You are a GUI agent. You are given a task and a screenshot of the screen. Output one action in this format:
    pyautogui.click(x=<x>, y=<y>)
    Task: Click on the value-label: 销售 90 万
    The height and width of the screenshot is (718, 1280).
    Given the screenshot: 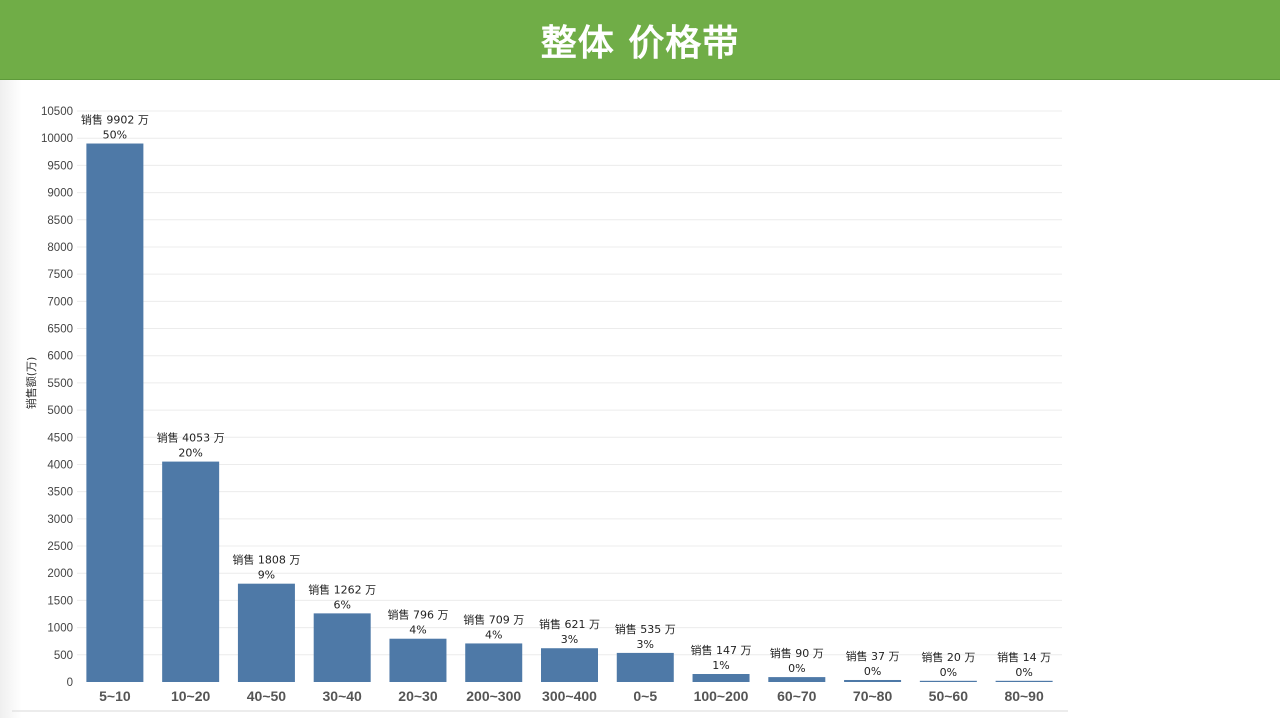 What is the action you would take?
    pyautogui.click(x=797, y=653)
    